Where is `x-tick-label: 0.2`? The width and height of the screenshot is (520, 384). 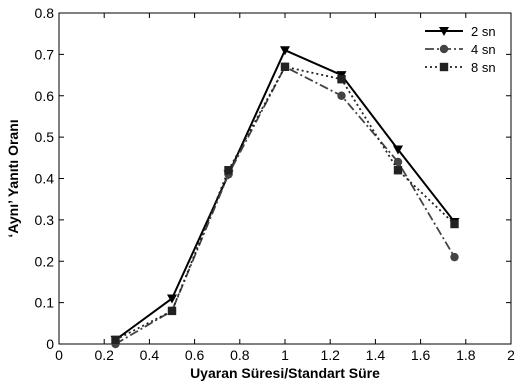 x-tick-label: 0.2 is located at coordinates (104, 355).